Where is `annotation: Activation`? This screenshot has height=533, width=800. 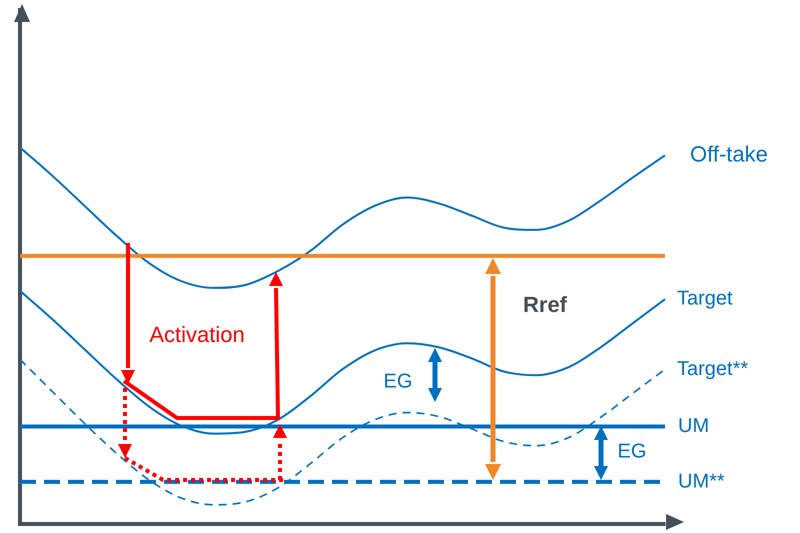
annotation: Activation is located at coordinates (197, 335).